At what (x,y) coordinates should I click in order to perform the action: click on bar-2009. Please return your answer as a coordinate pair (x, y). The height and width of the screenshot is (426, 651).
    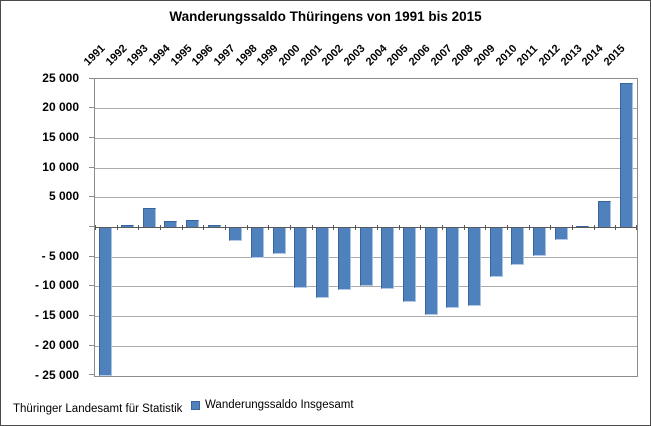
    Looking at the image, I should click on (496, 253).